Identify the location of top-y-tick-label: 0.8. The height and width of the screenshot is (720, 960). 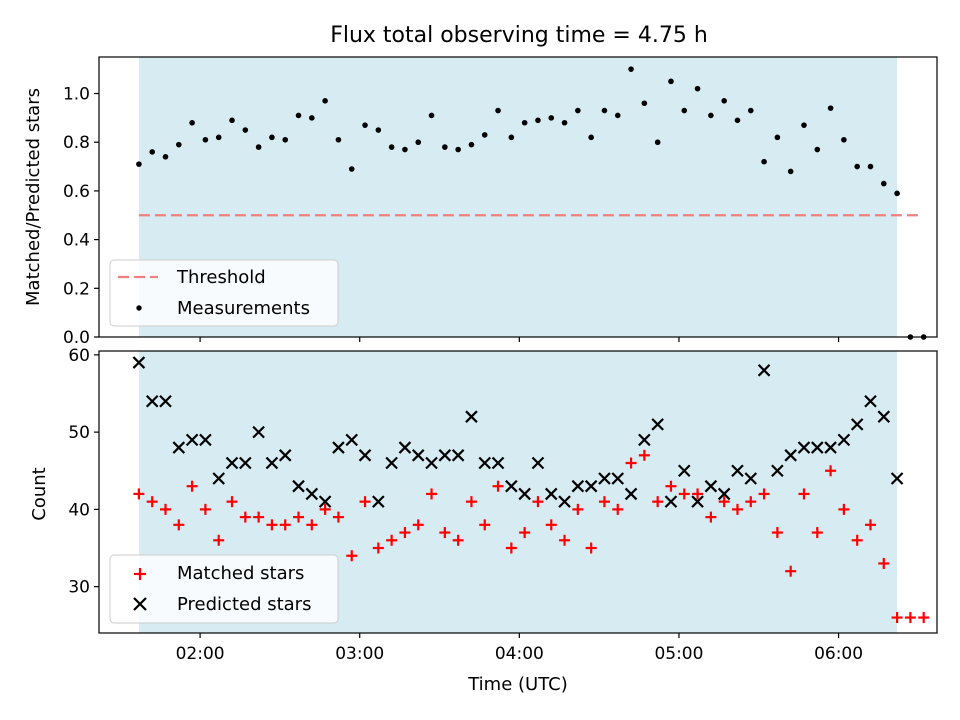
(76, 143).